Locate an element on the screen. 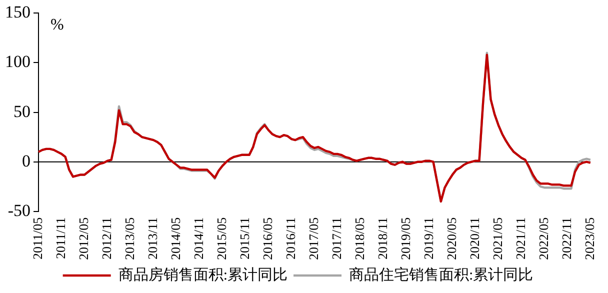 This screenshot has width=608, height=293. y-tick-label: 100 is located at coordinates (17, 62).